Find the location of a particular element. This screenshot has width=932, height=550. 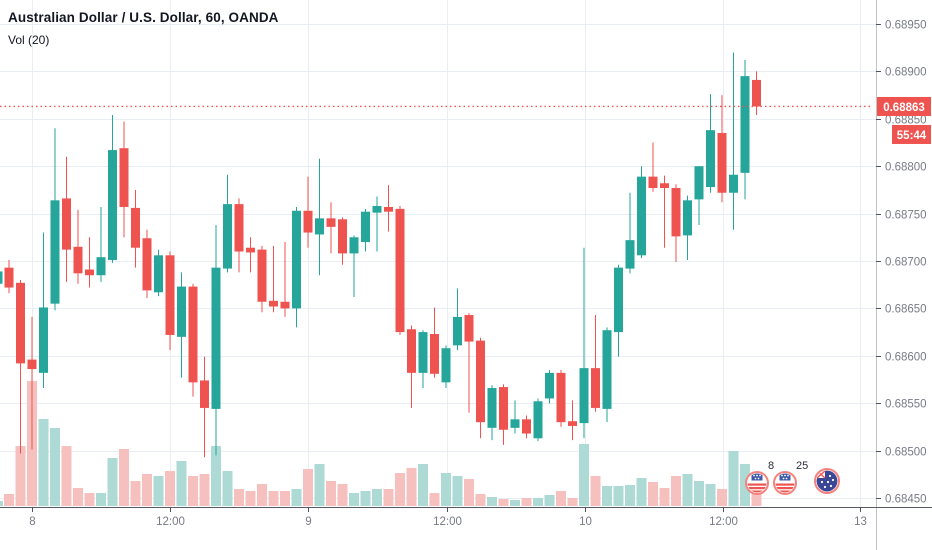

price-tick-label: 0.68500 is located at coordinates (906, 453).